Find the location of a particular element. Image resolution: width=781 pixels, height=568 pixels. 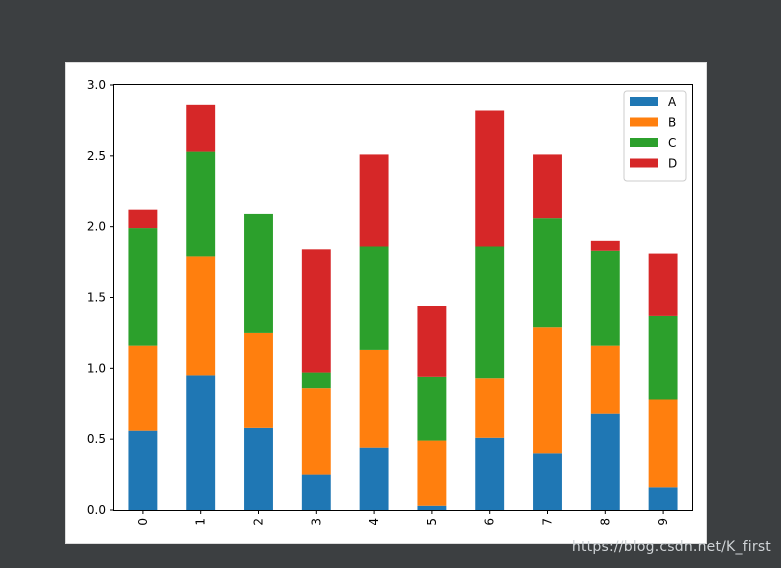

y-axis: 0.0 0.5 1.0 1.5 2.0 2.5 3.0 is located at coordinates (100, 297).